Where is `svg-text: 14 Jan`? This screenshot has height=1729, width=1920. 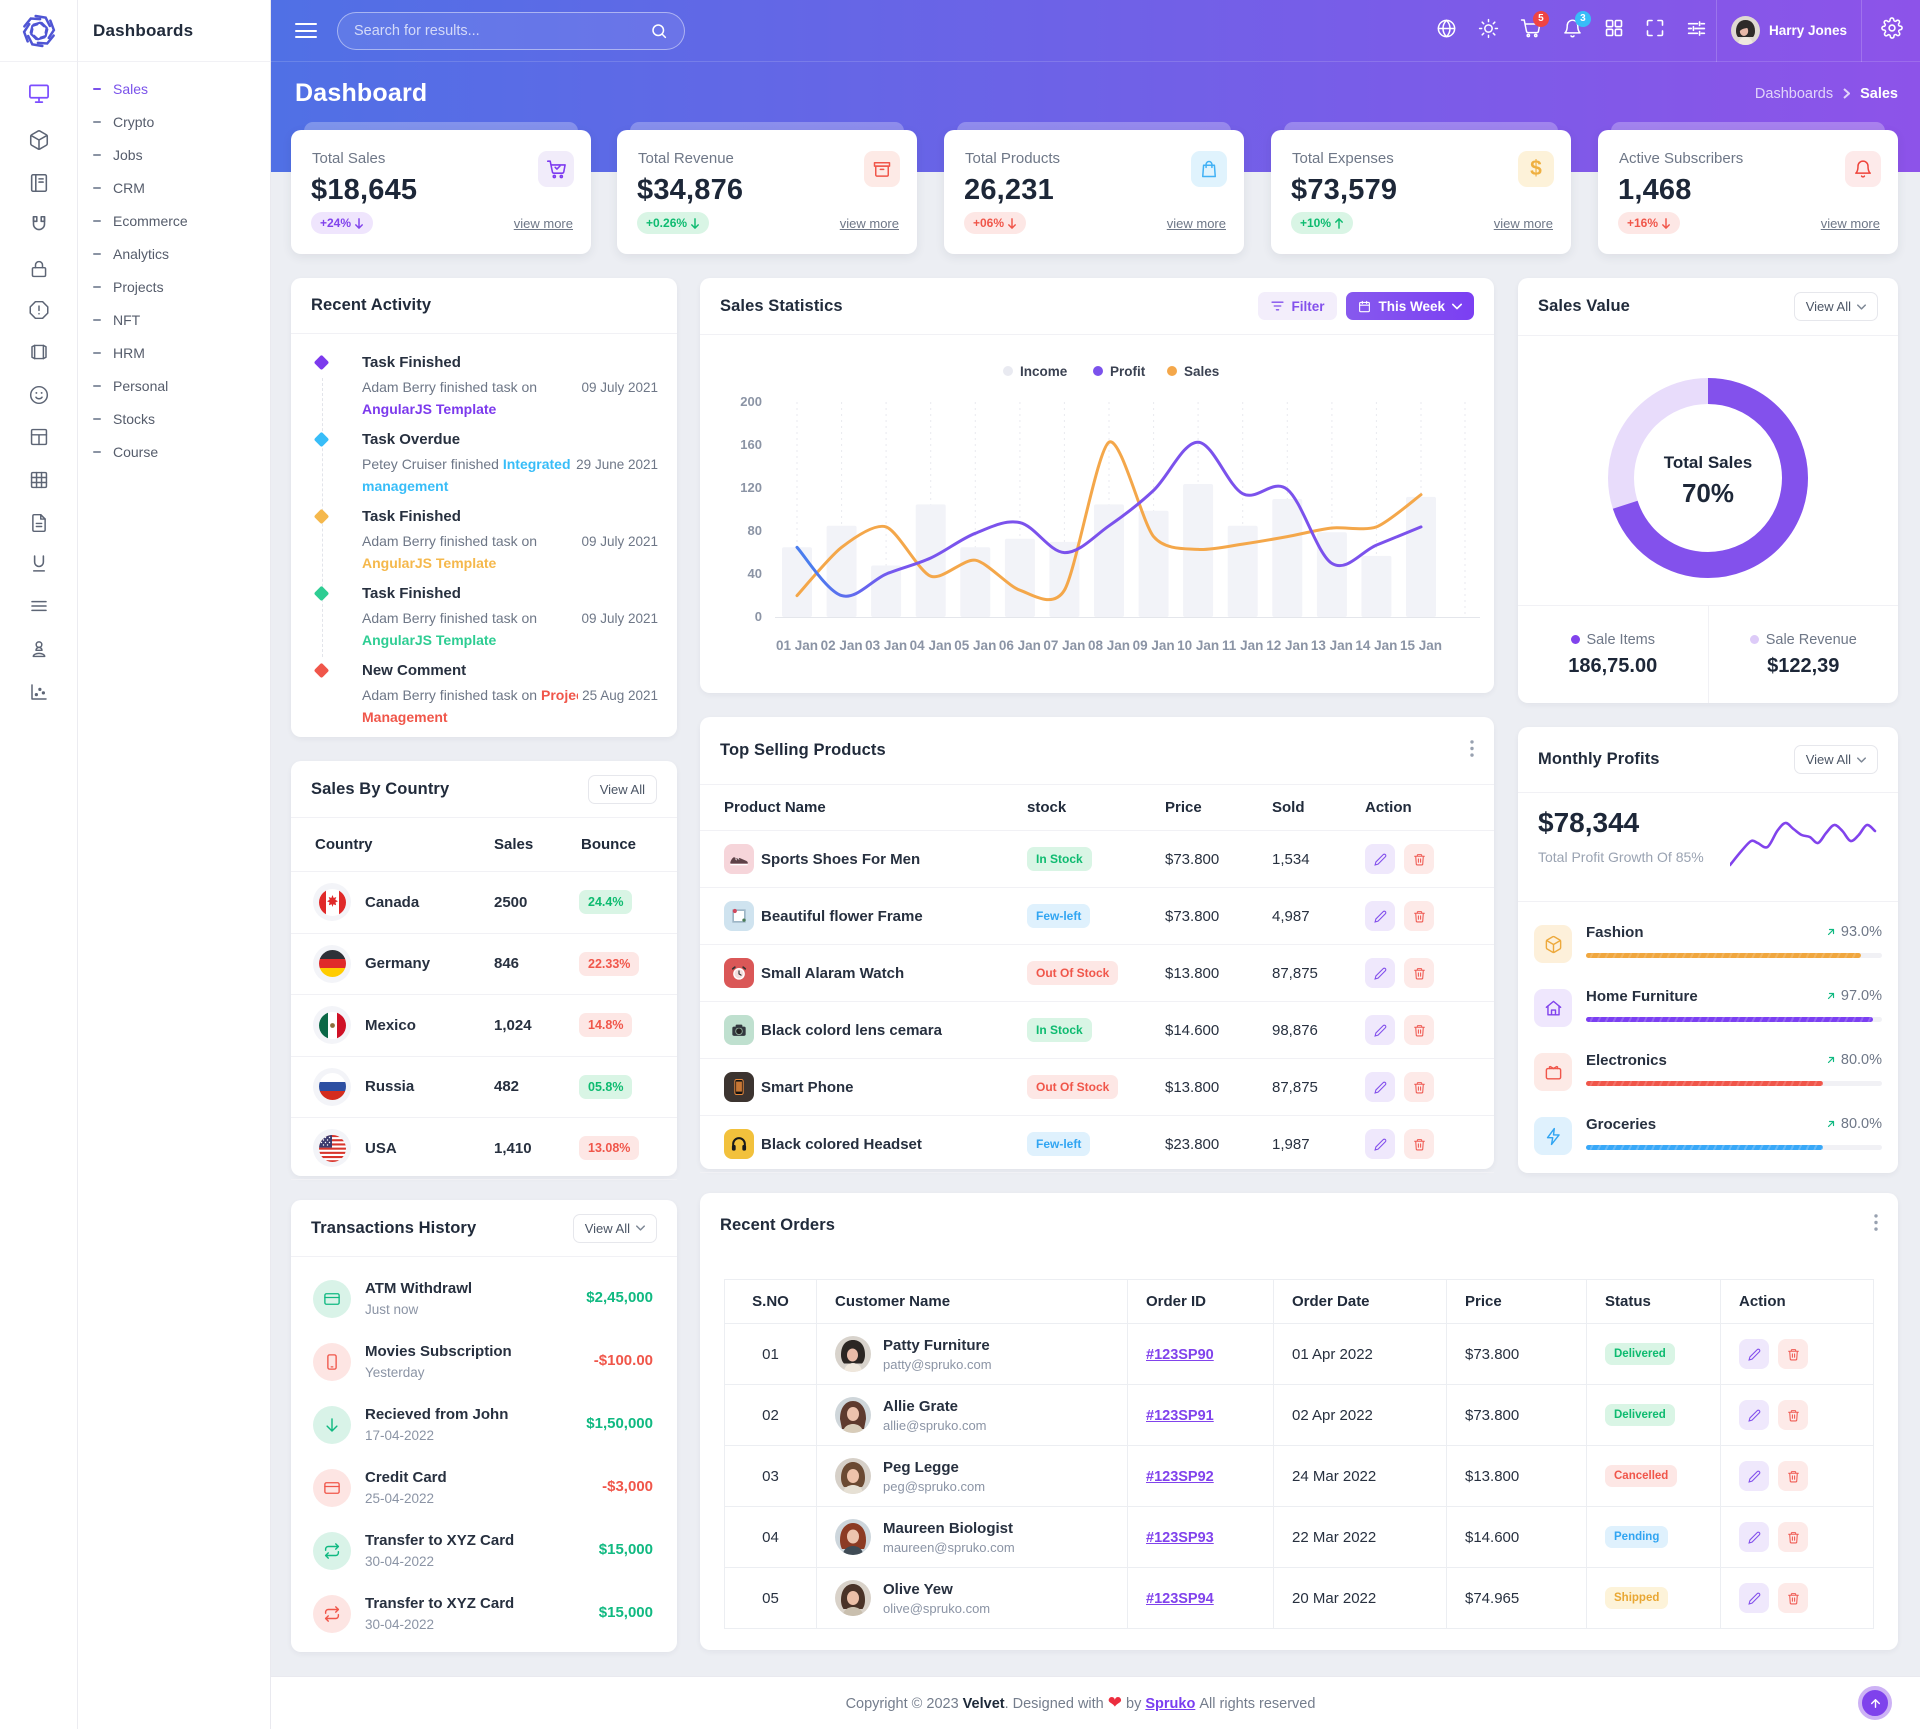
svg-text: 14 Jan is located at coordinates (1376, 645).